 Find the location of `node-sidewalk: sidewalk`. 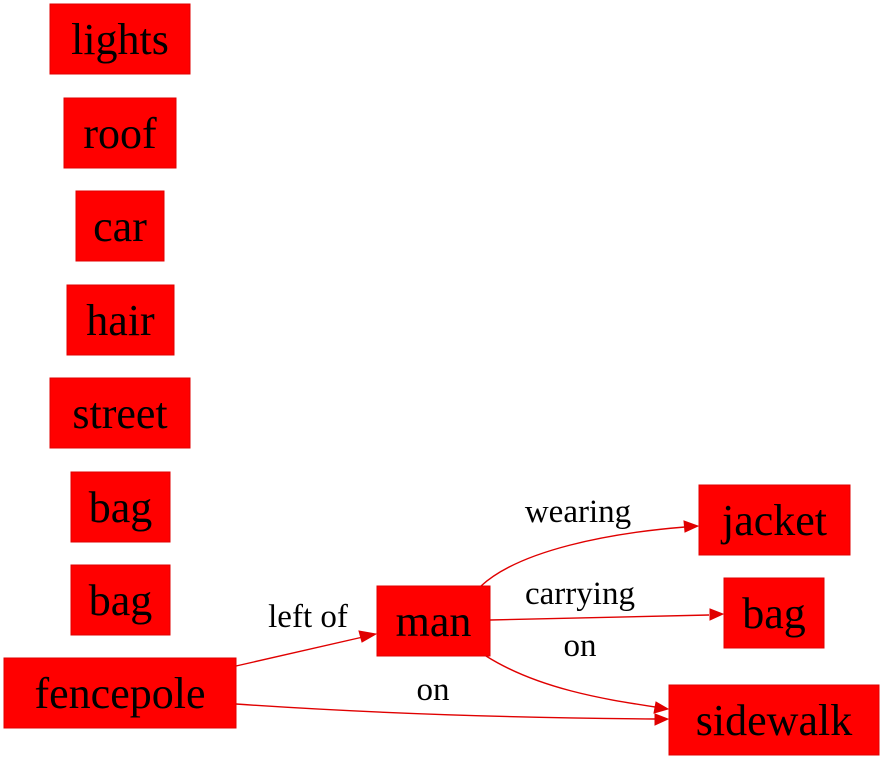

node-sidewalk: sidewalk is located at coordinates (774, 720).